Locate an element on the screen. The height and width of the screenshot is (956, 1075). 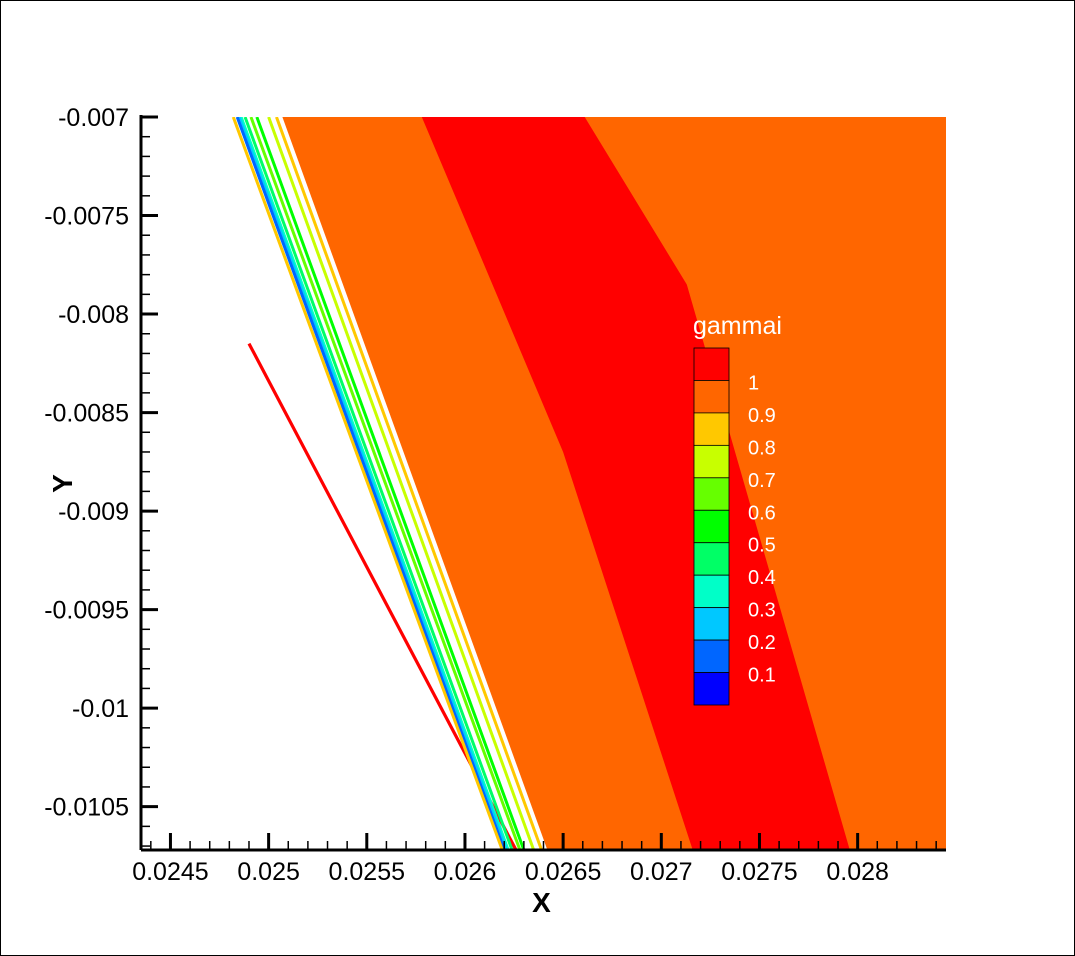
x-tick-label-1: 0.025 is located at coordinates (268, 872).